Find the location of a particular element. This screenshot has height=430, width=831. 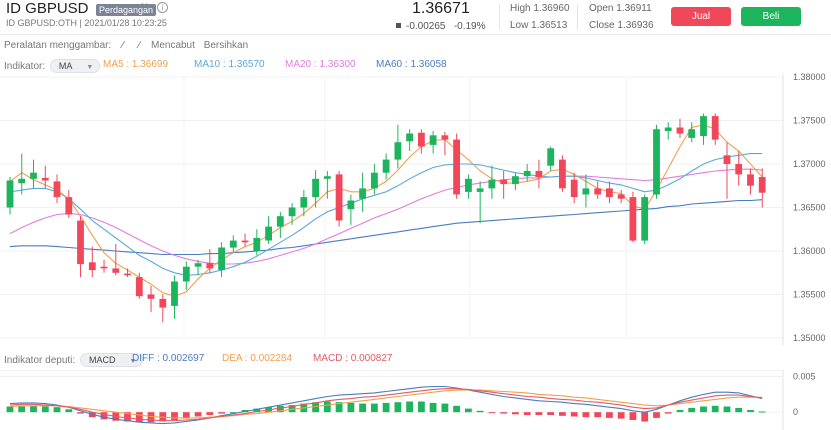

change-percent: -0.19% is located at coordinates (469, 26).